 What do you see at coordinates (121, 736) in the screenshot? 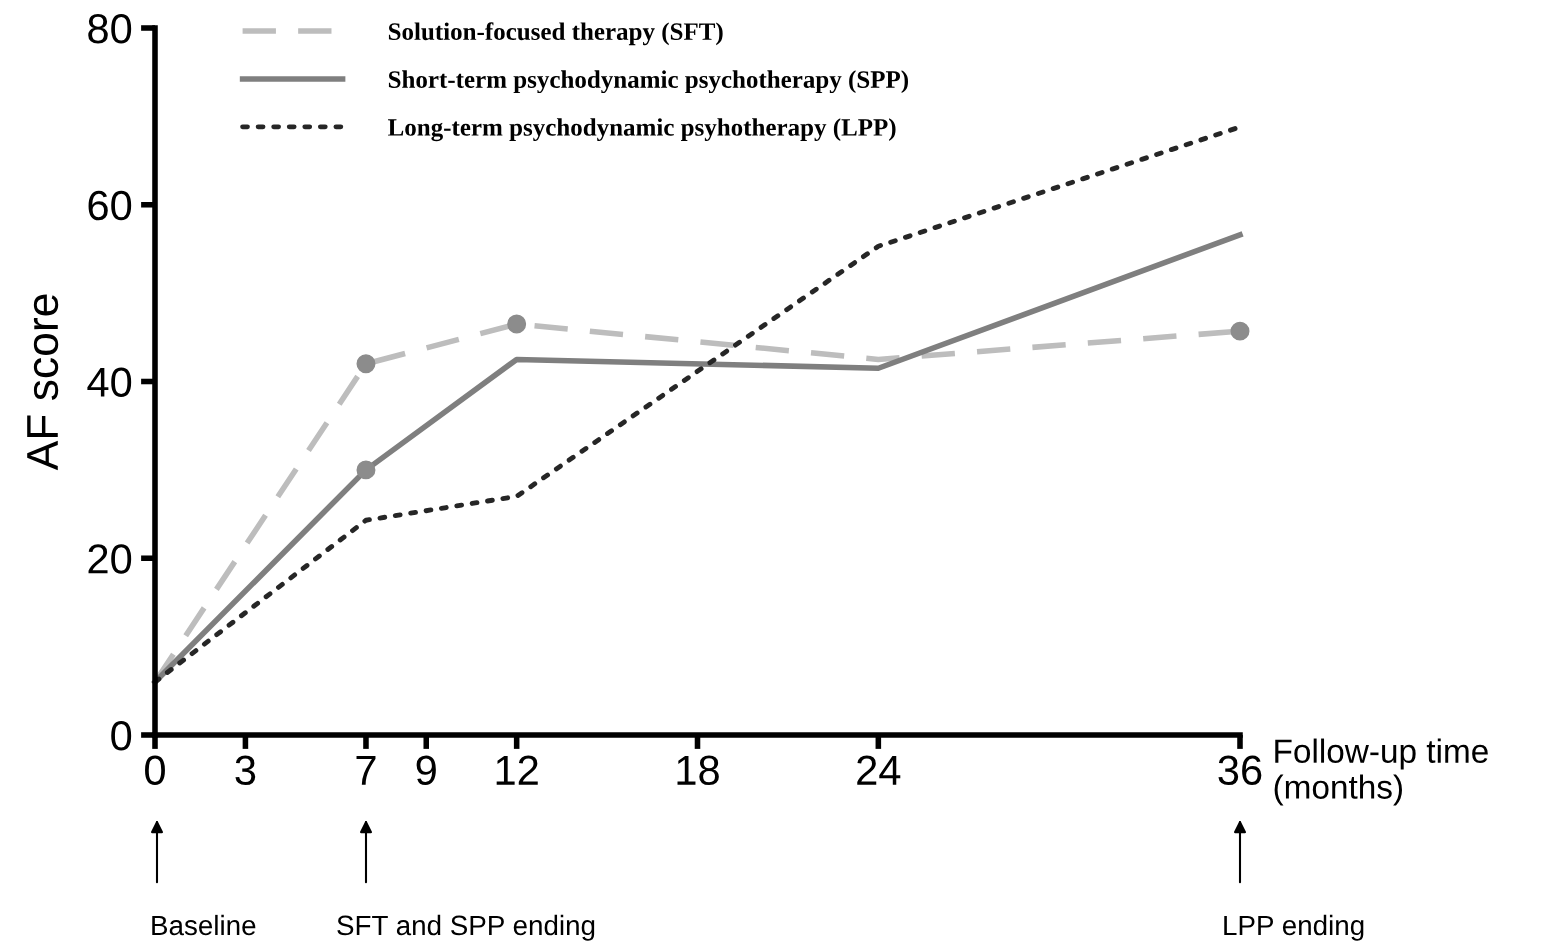
I see `y-tick-label: 0` at bounding box center [121, 736].